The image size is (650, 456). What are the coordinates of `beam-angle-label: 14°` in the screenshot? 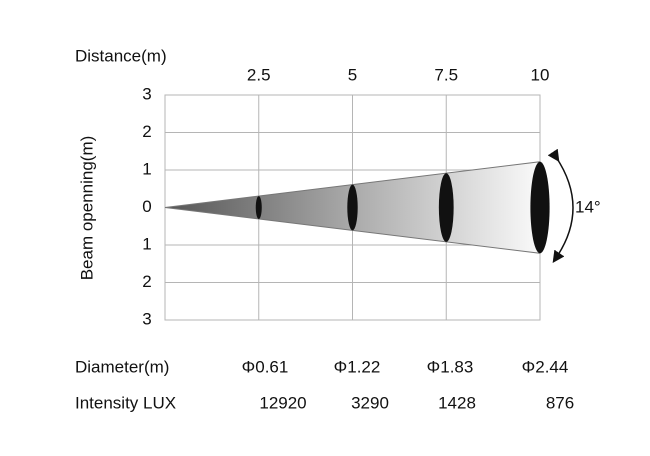 It's located at (588, 206).